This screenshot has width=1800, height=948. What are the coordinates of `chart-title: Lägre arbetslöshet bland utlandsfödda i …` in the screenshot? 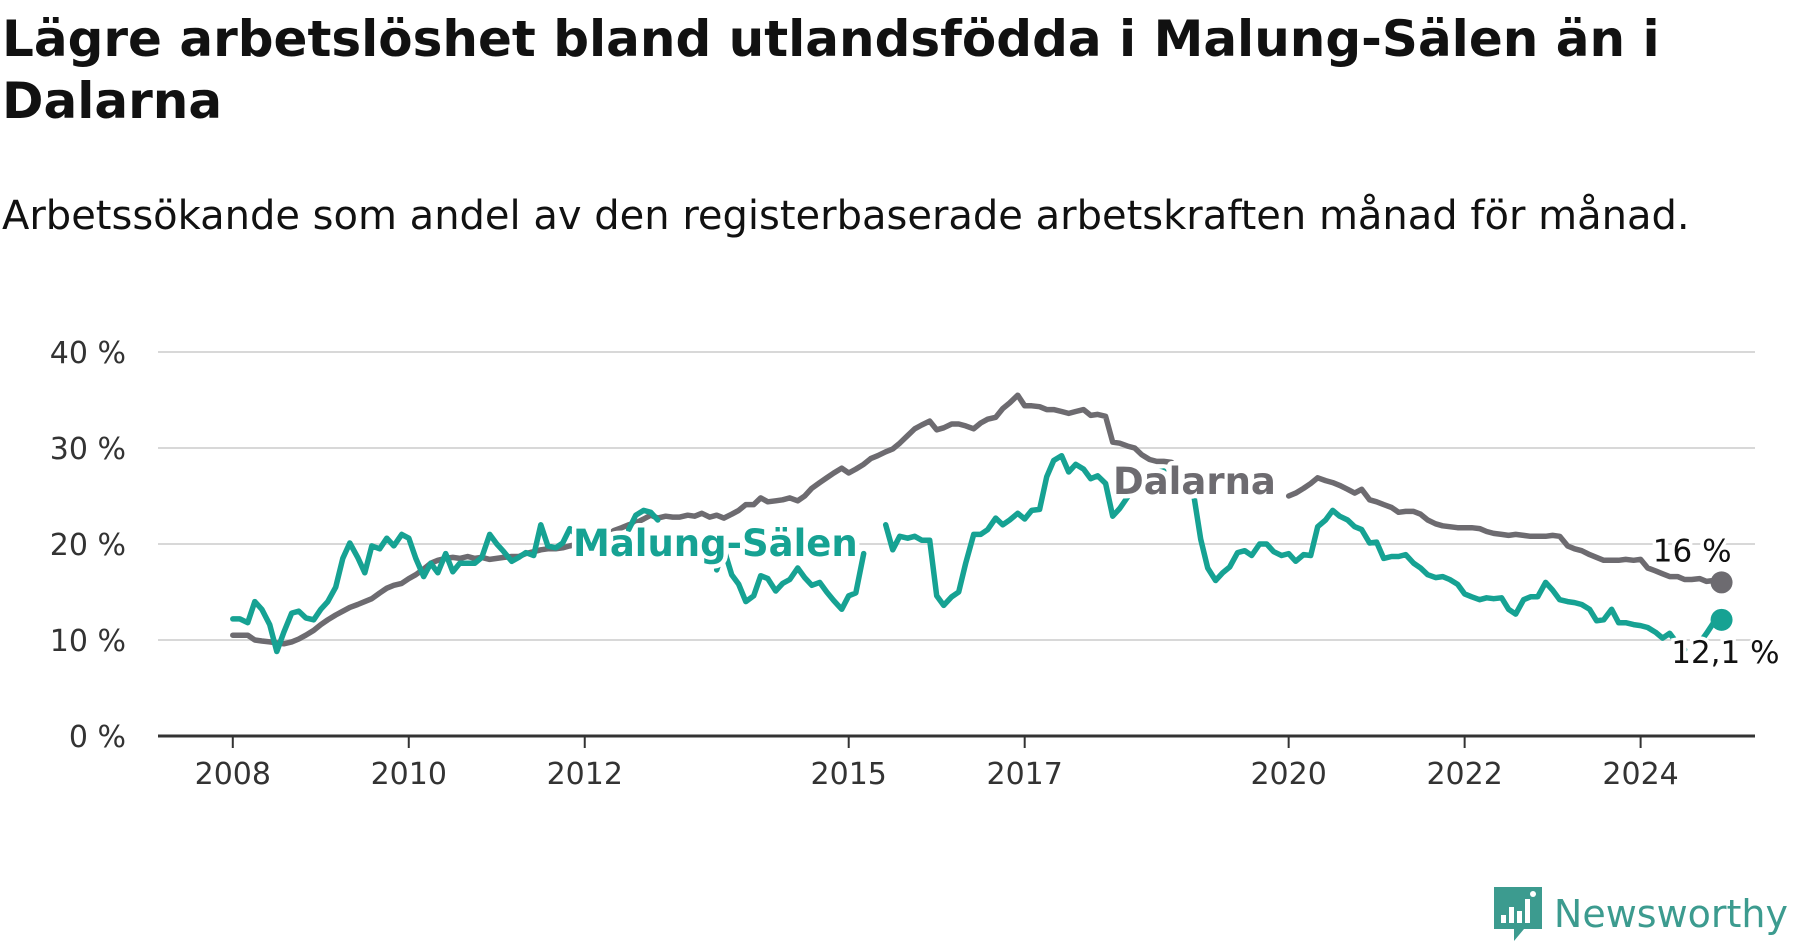 It's located at (831, 70).